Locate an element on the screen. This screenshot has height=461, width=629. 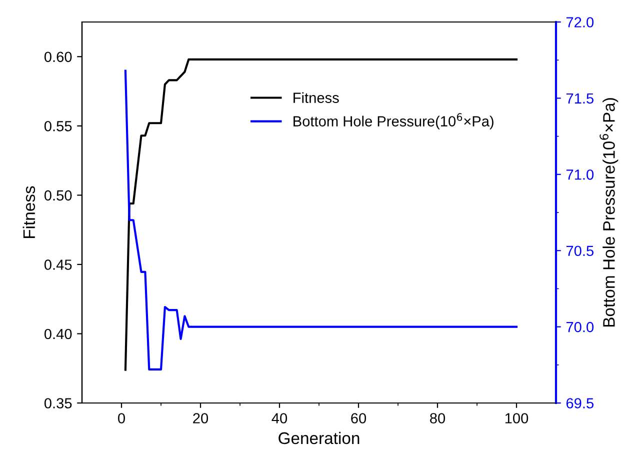
y2-tick-label: 71.5 is located at coordinates (580, 98).